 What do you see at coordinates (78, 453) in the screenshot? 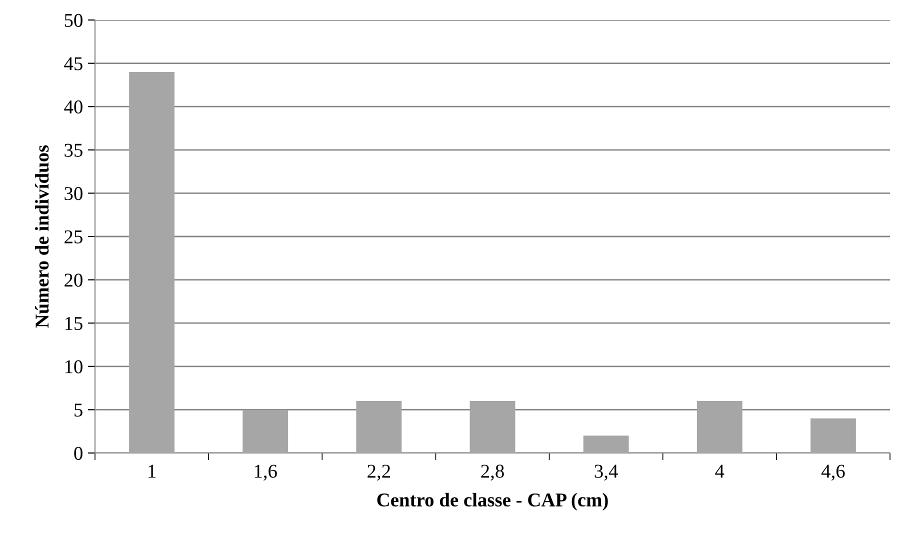
I see `y-tick-label: 0` at bounding box center [78, 453].